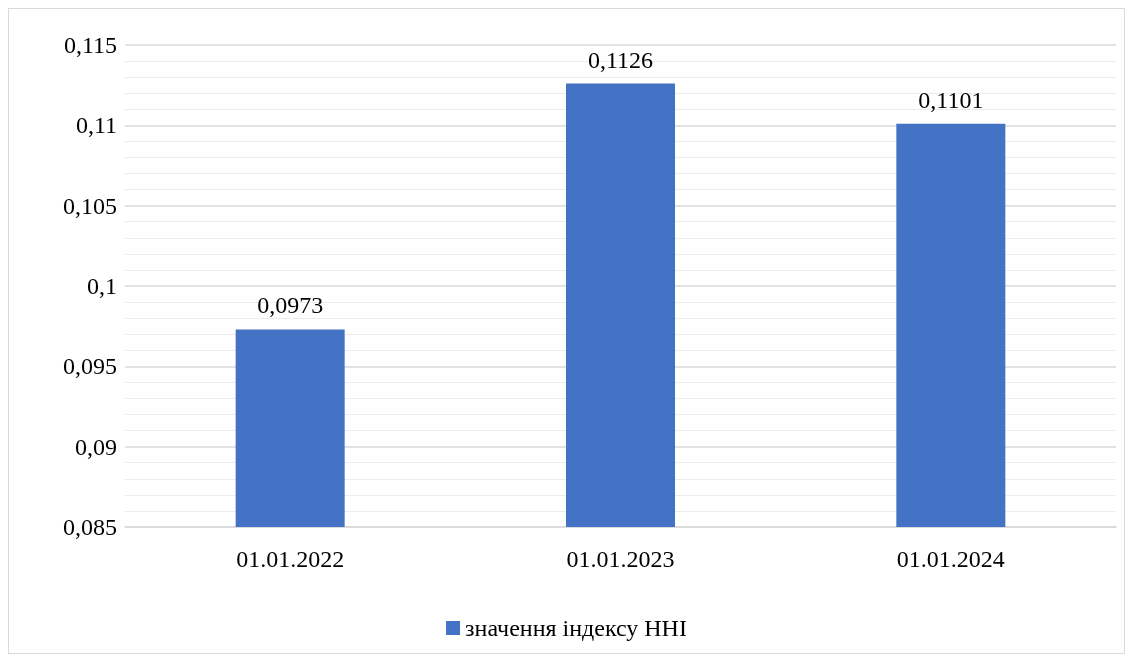 The image size is (1133, 660). Describe the element at coordinates (620, 59) in the screenshot. I see `data-label: 0,1126` at that location.